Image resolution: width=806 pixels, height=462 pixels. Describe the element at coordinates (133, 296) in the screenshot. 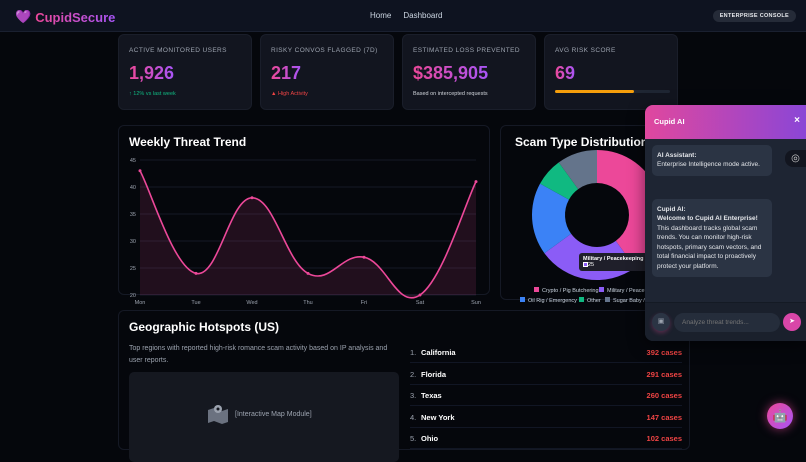

I see `y-tick-label: 20` at that location.